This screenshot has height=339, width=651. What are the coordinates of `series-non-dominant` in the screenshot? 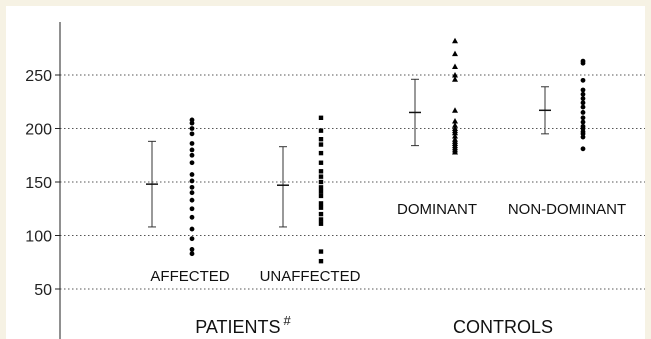 It's located at (562, 105).